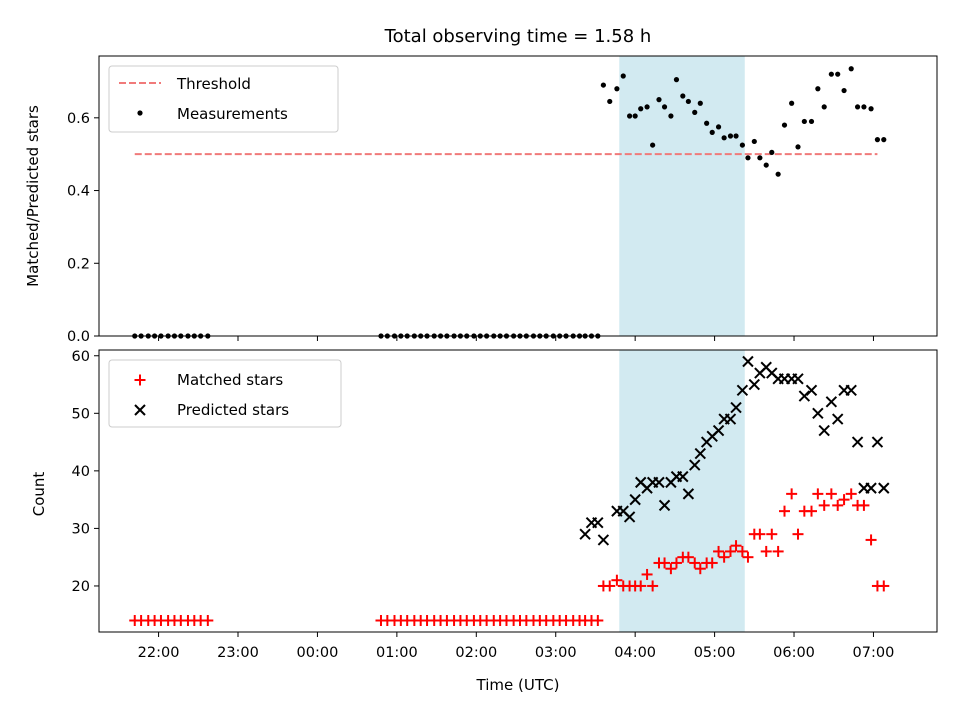 The width and height of the screenshot is (960, 720). Describe the element at coordinates (232, 114) in the screenshot. I see `legend-measurements-label: Measurements` at that location.